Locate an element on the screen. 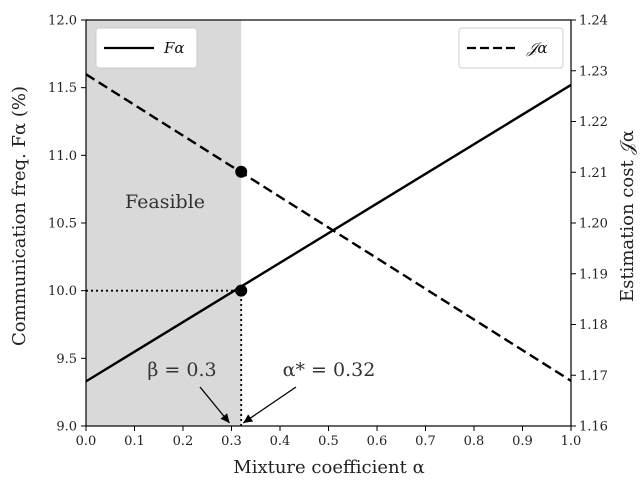 The image size is (644, 483). annotation-alpha-star-arrowhead is located at coordinates (248, 418).